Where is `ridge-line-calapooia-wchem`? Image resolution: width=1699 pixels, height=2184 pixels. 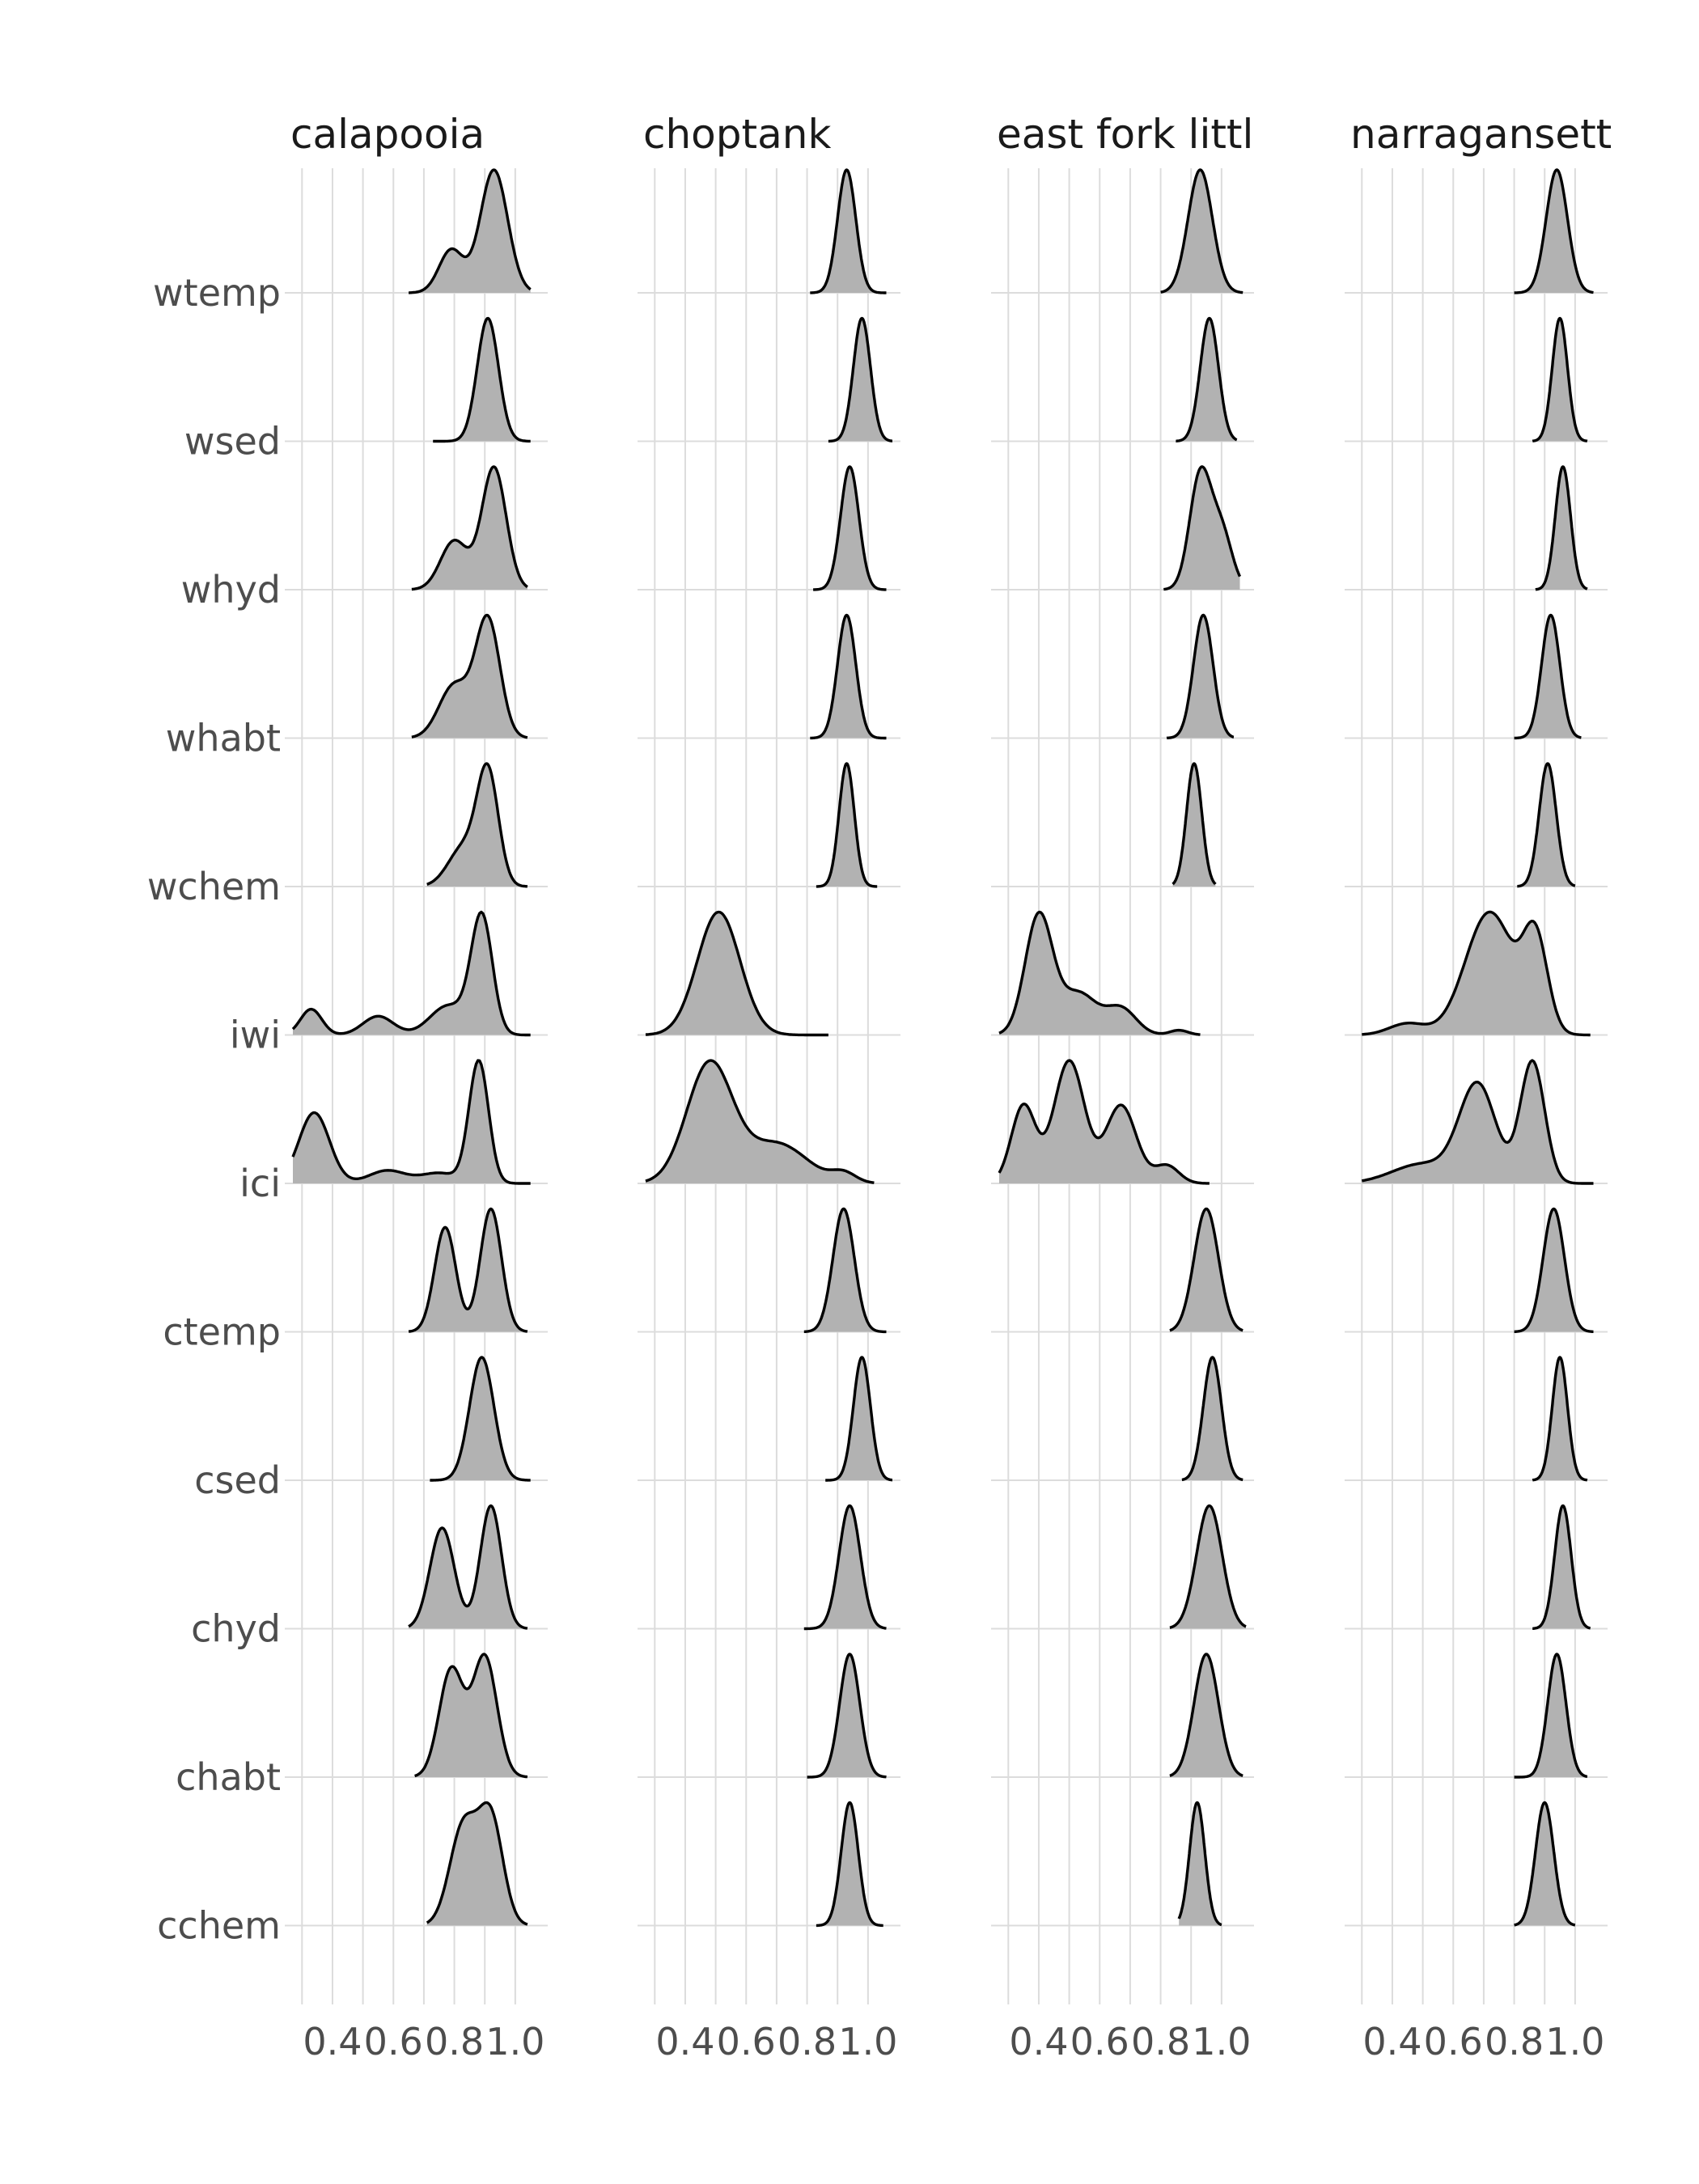
ridge-line-calapooia-wchem is located at coordinates (477, 825).